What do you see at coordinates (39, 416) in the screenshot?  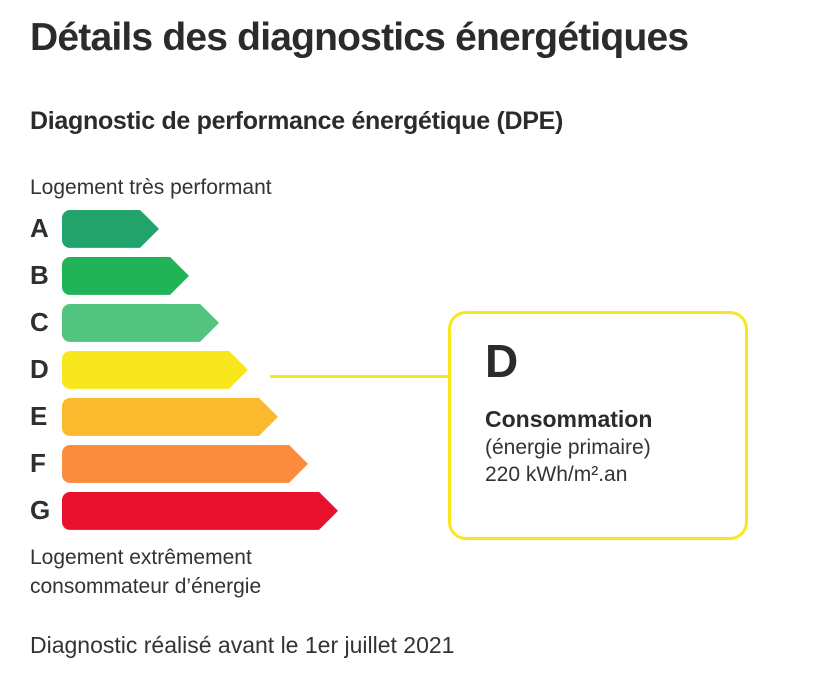 I see `class-letter-e: E` at bounding box center [39, 416].